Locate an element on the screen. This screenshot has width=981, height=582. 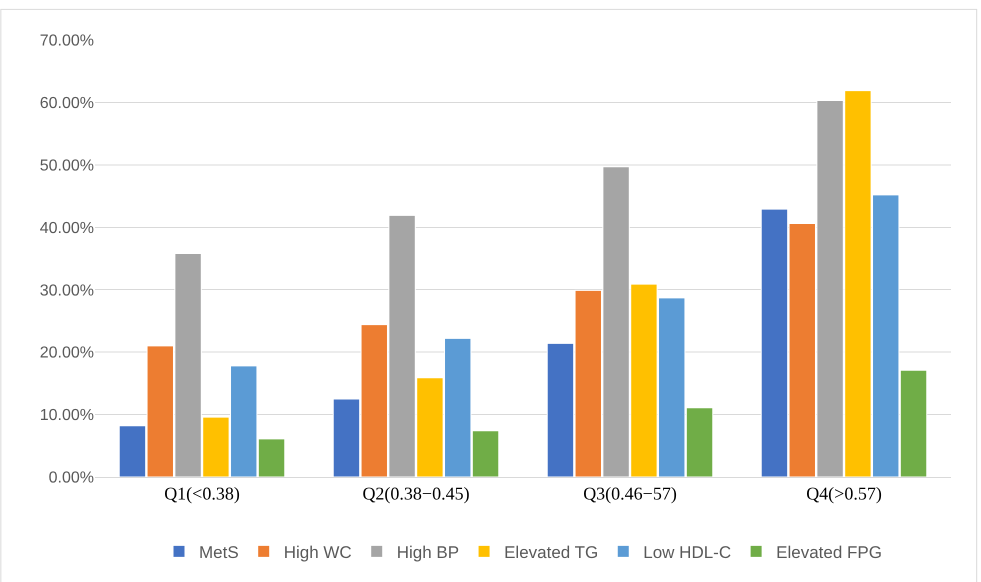
x-tick-label: Q1(<0.38) is located at coordinates (202, 494).